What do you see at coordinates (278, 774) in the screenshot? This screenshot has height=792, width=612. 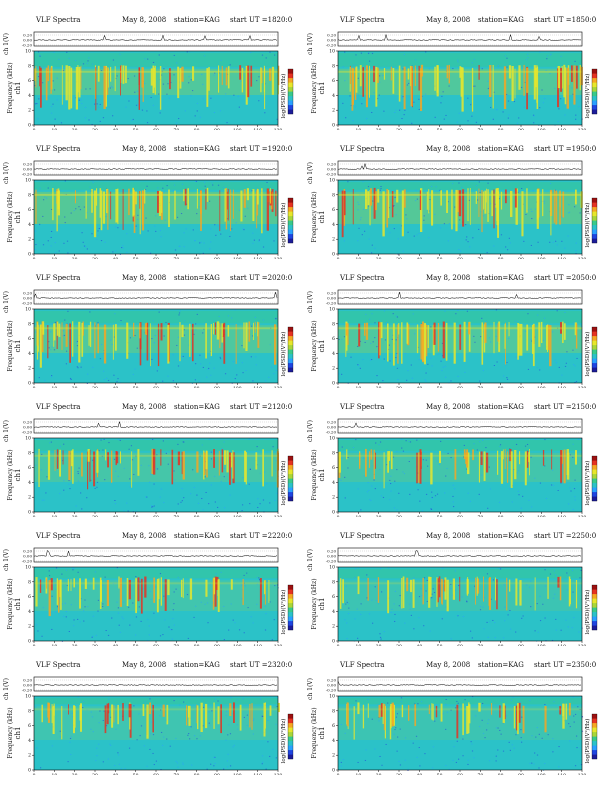 I see `x-tick-label: 120` at bounding box center [278, 774].